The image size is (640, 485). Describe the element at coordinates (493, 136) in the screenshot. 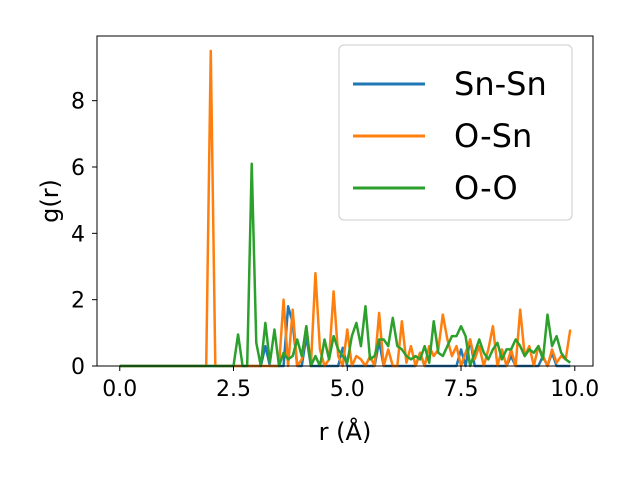

I see `legend-label-o-sn: O-Sn` at that location.